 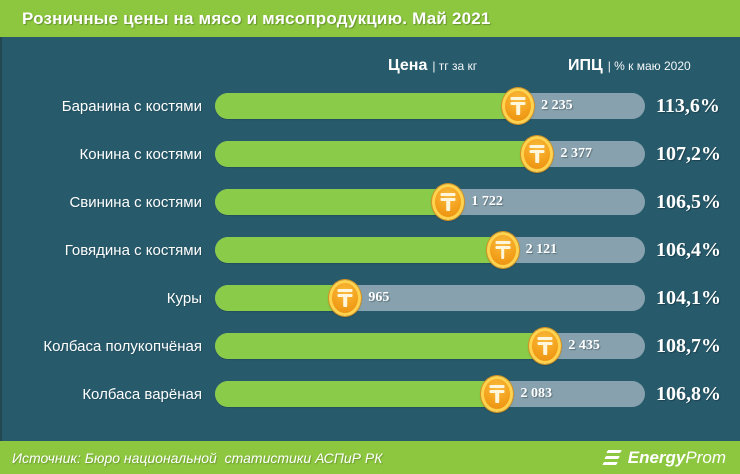 I want to click on bar-track: 1 722, so click(x=430, y=202).